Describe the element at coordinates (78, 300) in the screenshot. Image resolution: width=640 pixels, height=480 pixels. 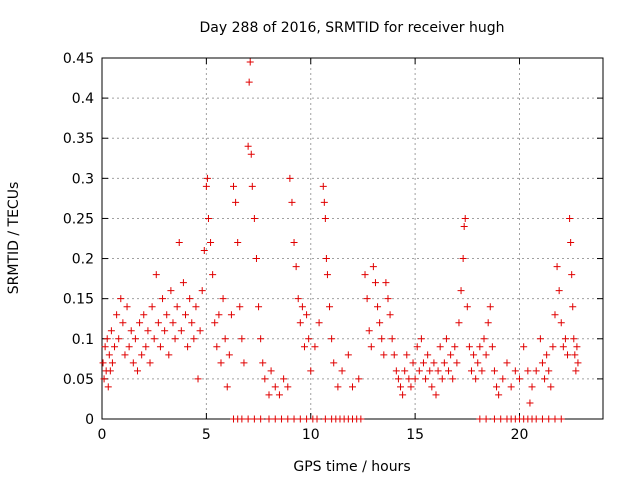
I see `y-tick-label: 0.15` at that location.